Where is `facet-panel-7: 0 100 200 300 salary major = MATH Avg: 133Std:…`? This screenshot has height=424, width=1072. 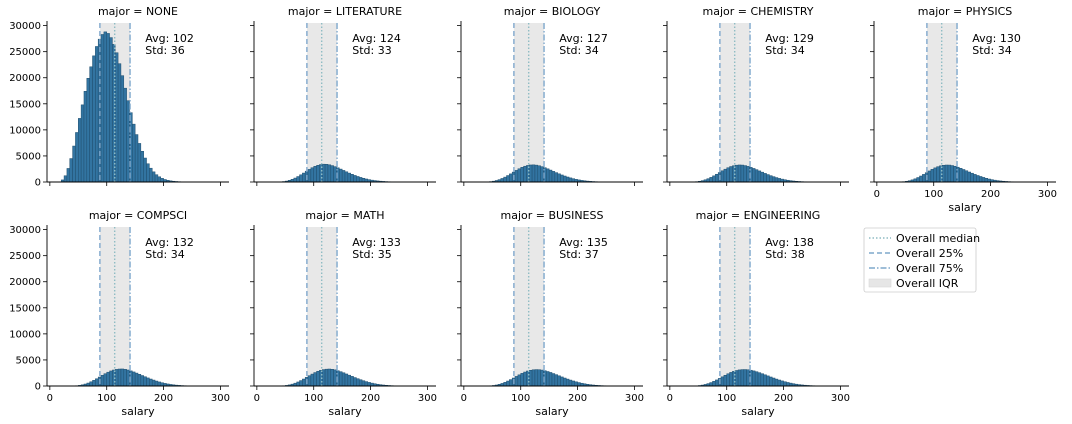
facet-panel-7: 0 100 200 300 salary major = MATH Avg: 133Std:… is located at coordinates (343, 313).